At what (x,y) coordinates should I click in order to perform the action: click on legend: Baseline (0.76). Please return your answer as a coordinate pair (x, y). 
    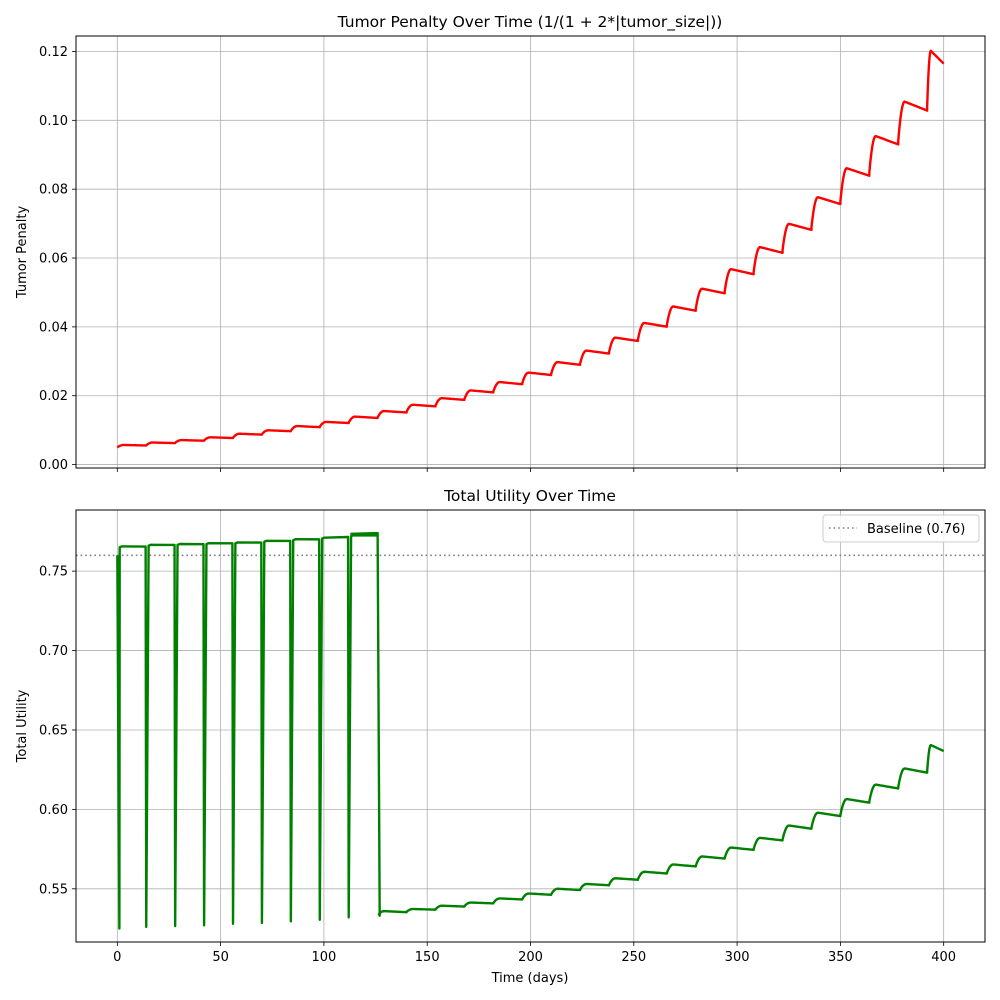
    Looking at the image, I should click on (901, 528).